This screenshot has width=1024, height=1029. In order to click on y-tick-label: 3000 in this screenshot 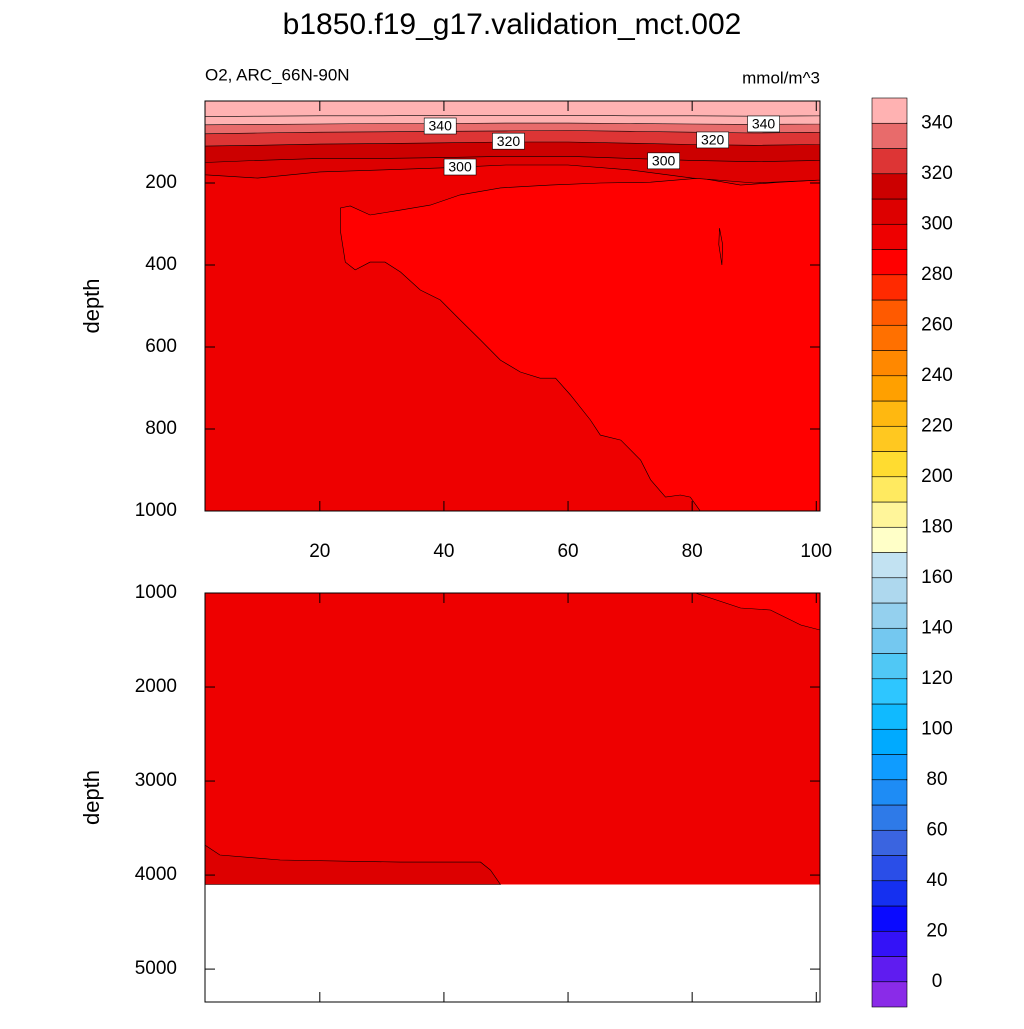, I will do `click(156, 780)`.